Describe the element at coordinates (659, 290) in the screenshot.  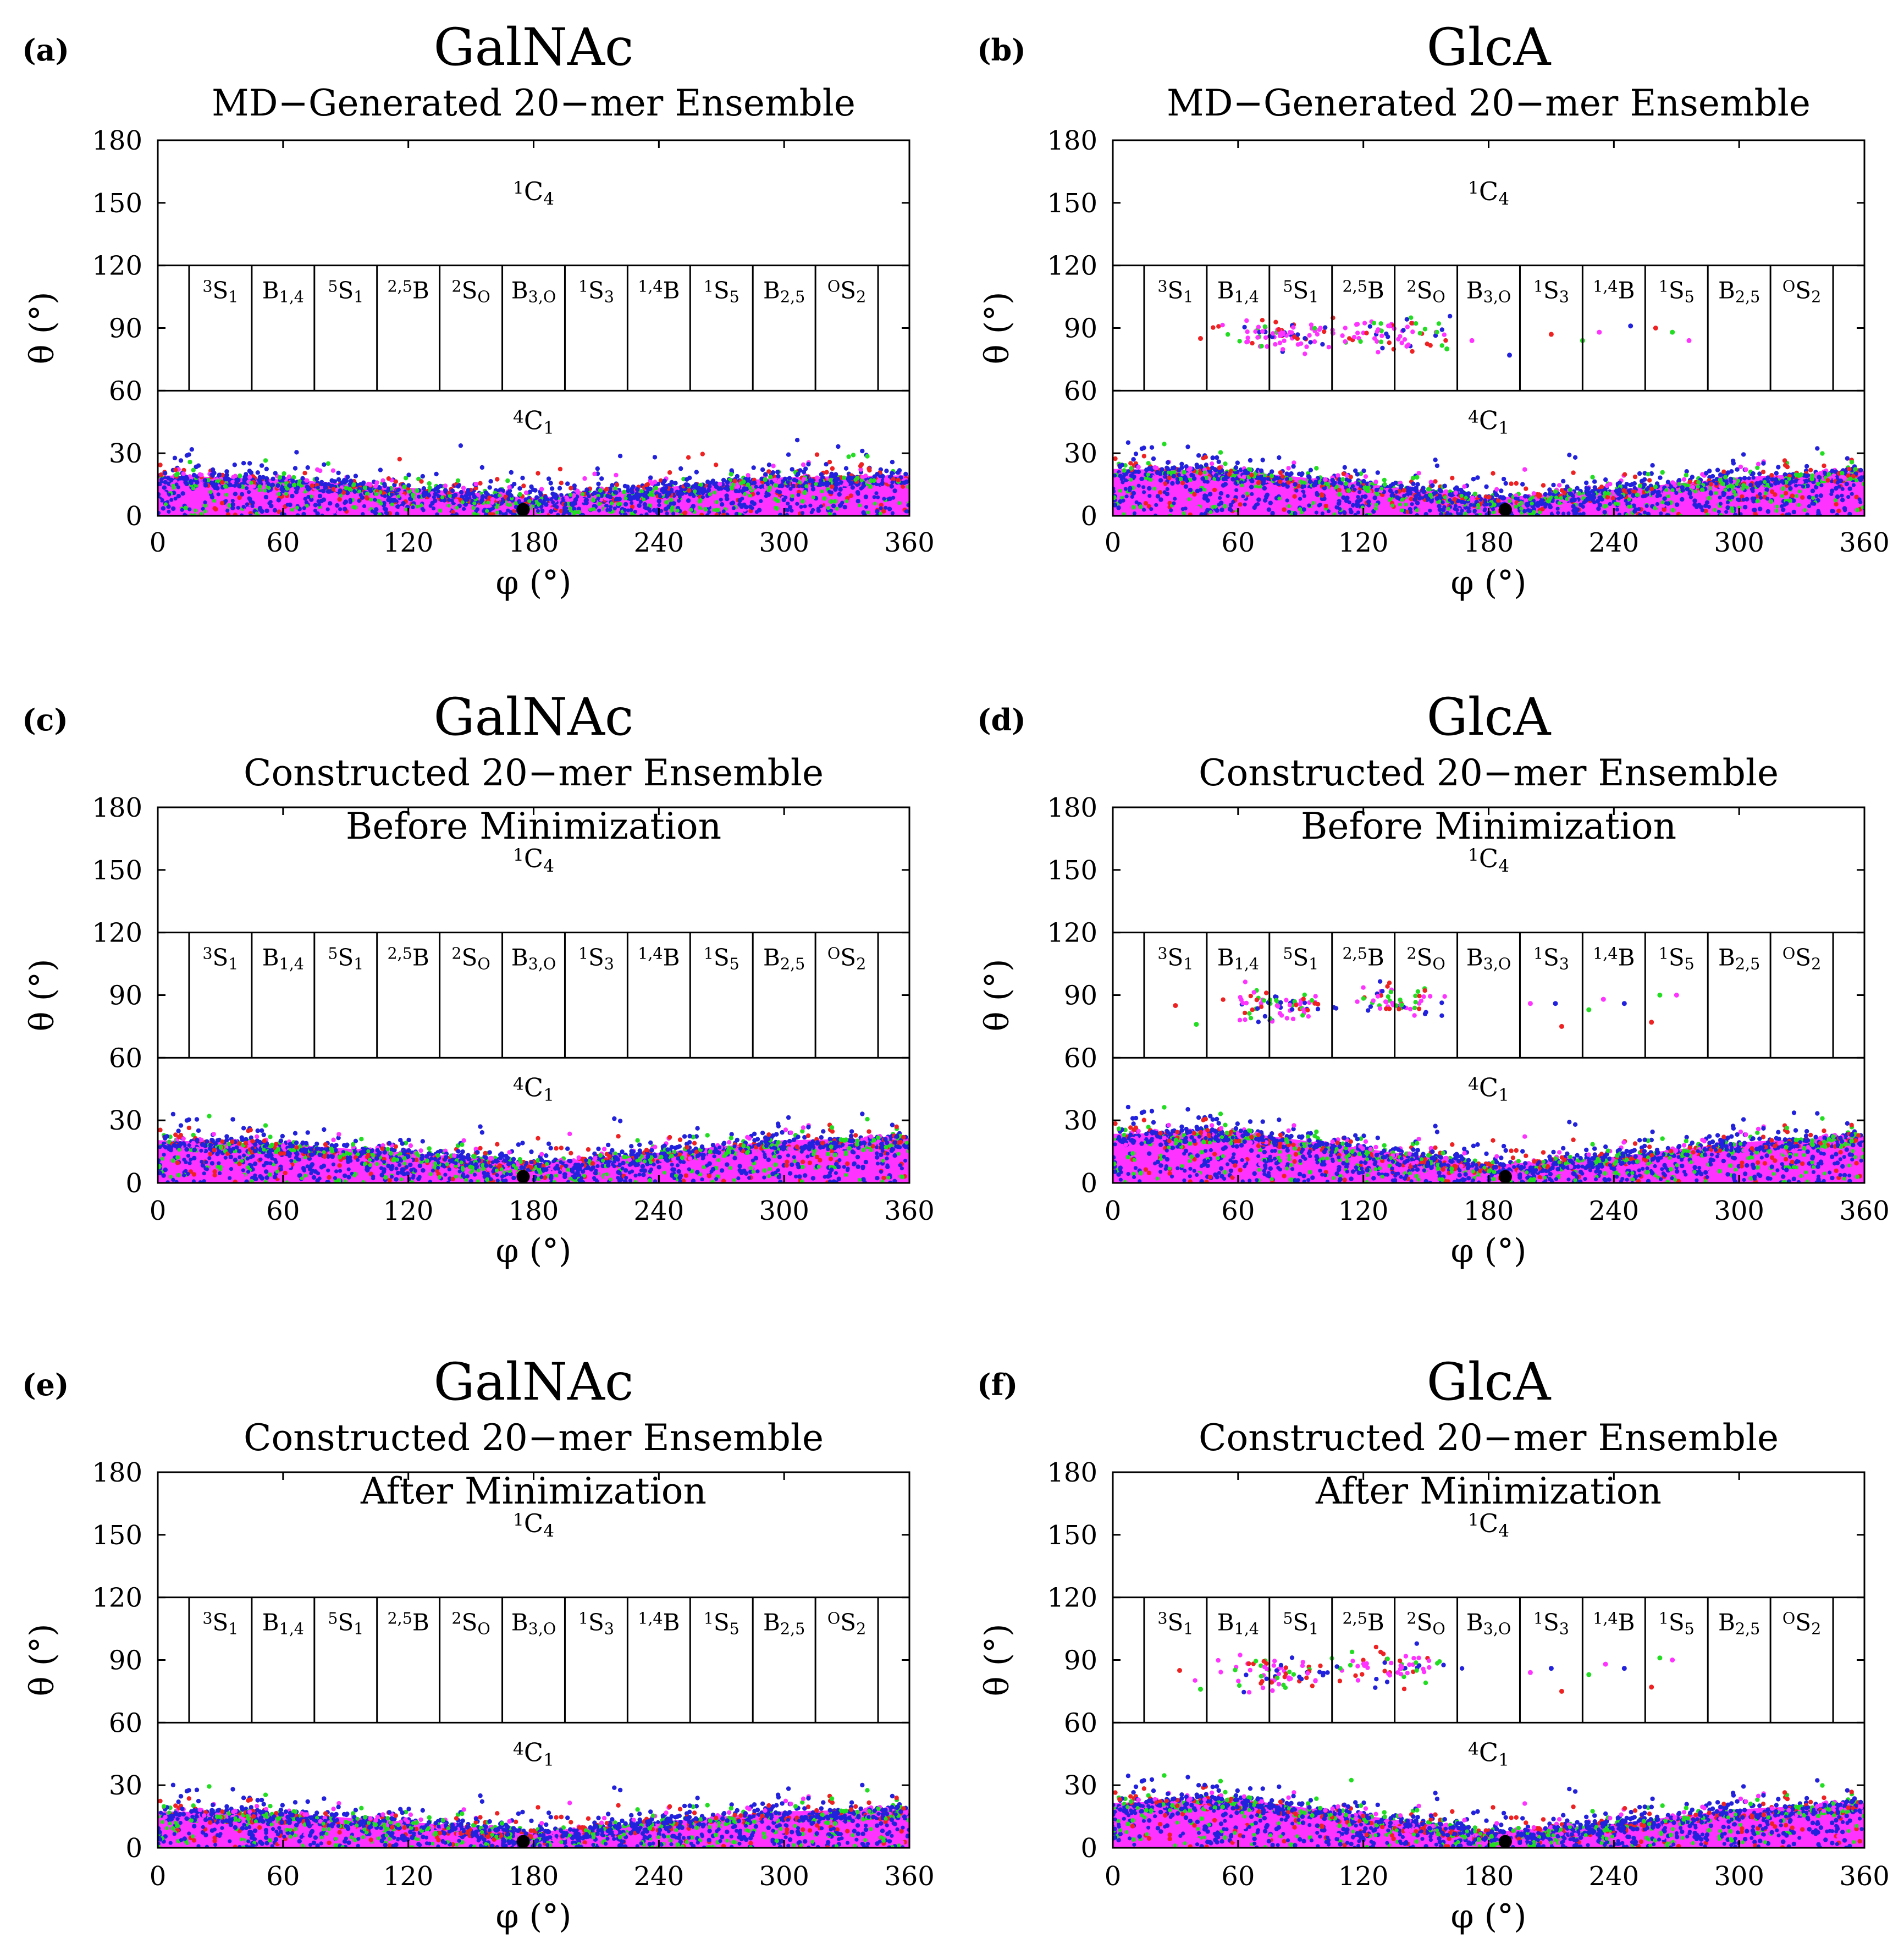
I see `pucker-label: 1,4B` at that location.